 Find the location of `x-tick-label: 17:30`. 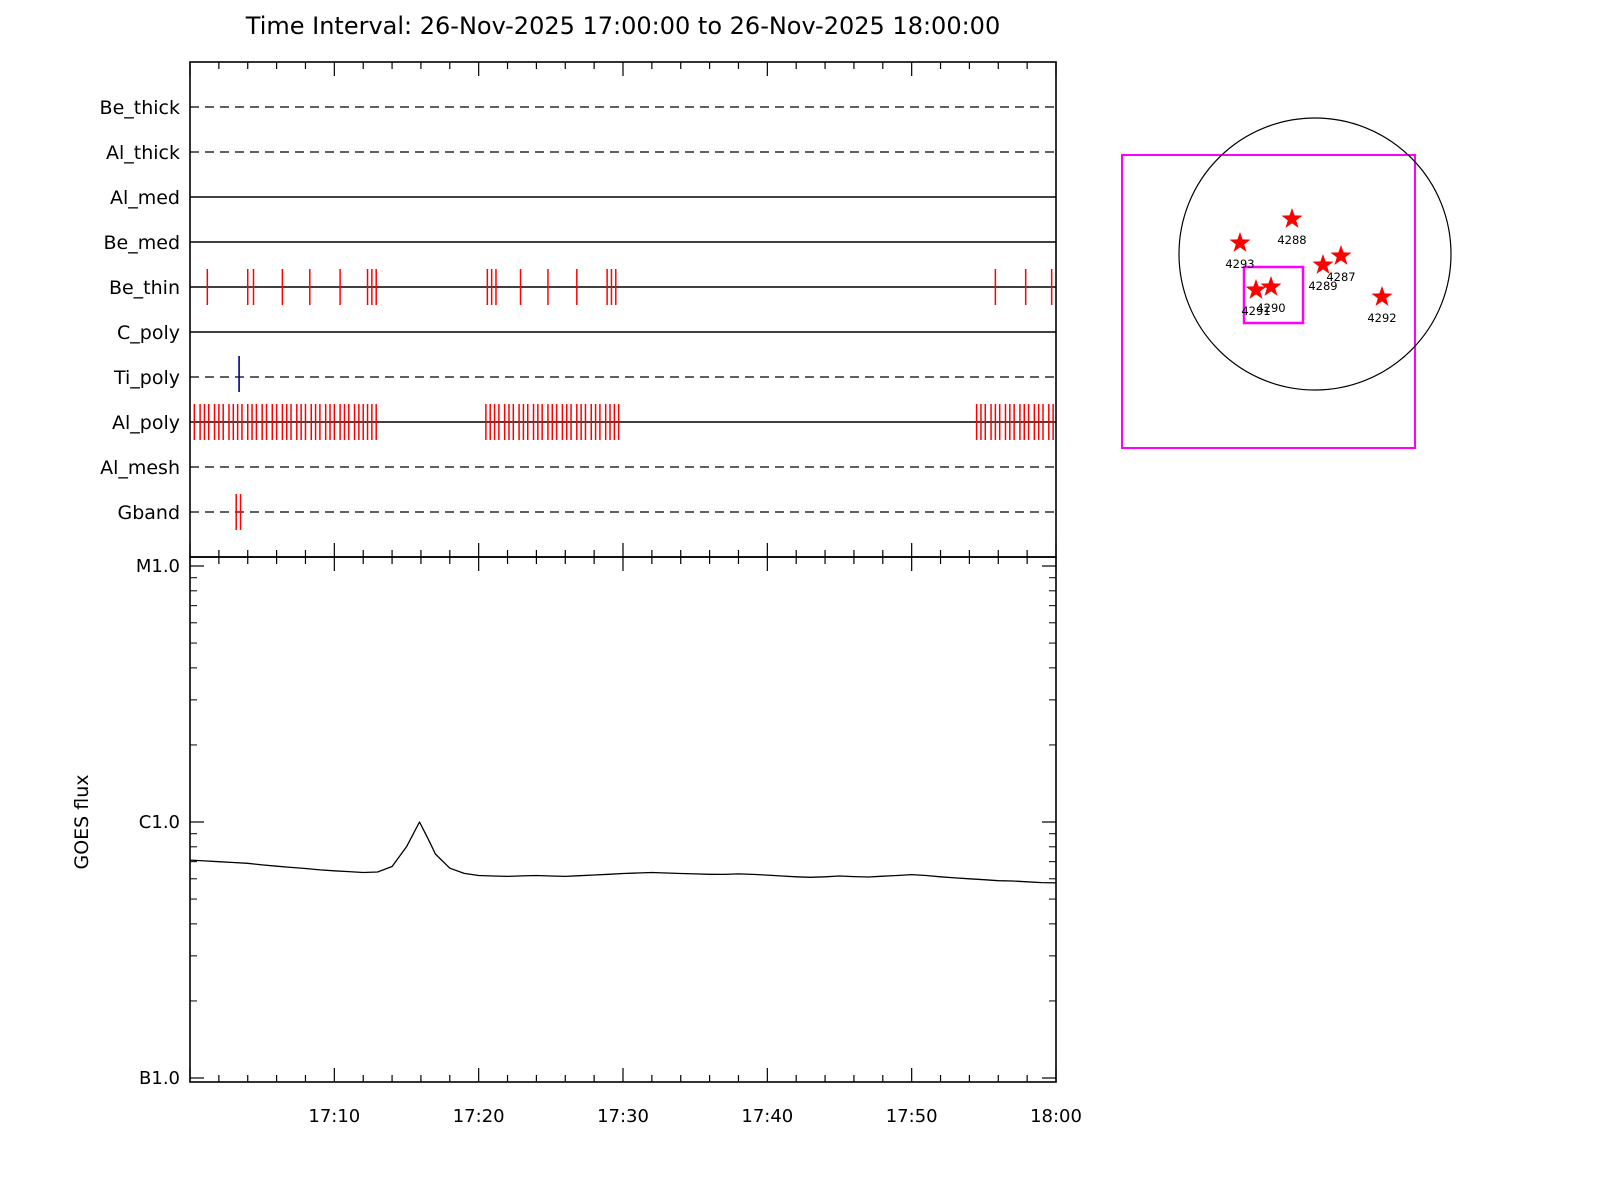

x-tick-label: 17:30 is located at coordinates (623, 1116).